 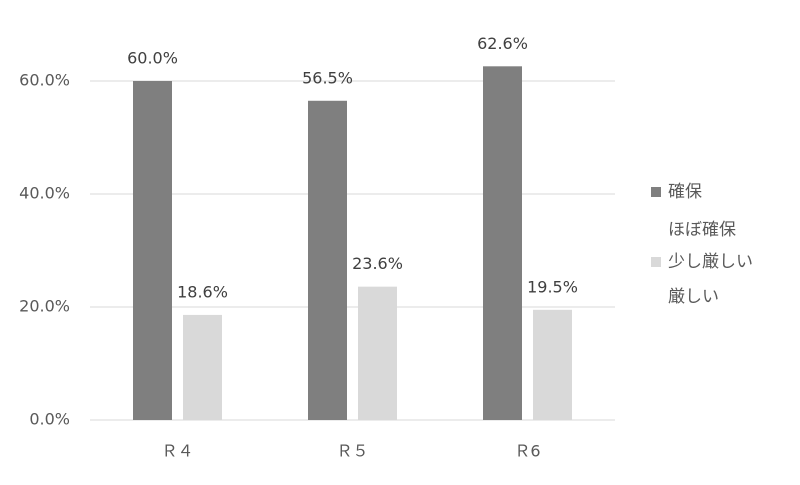 I want to click on x-tick-label: Ｒ４, so click(x=177, y=451).